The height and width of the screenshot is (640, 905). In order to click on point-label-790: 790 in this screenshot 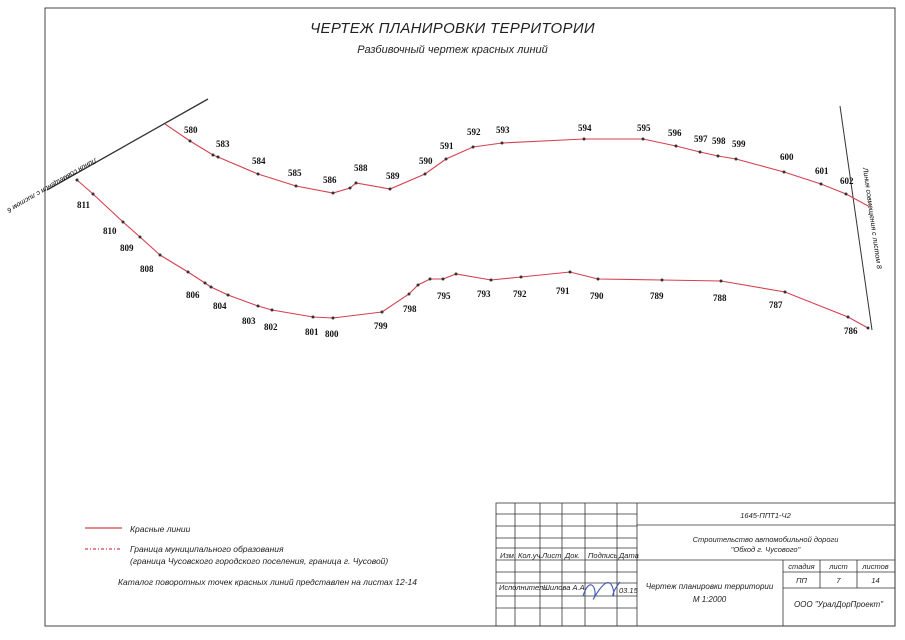, I will do `click(597, 296)`.